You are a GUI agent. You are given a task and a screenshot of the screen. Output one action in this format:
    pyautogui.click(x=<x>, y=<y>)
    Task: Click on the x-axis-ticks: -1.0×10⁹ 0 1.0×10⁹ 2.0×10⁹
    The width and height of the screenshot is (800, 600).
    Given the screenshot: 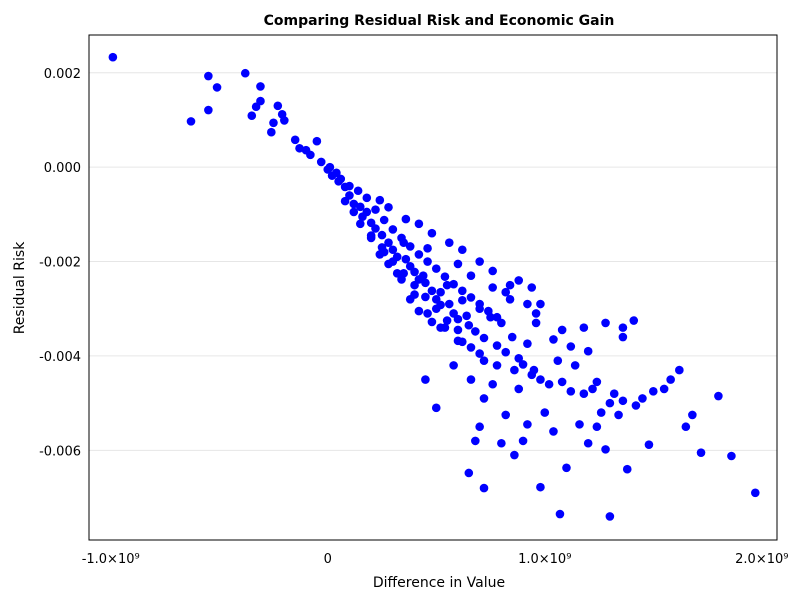 What is the action you would take?
    pyautogui.click(x=435, y=559)
    